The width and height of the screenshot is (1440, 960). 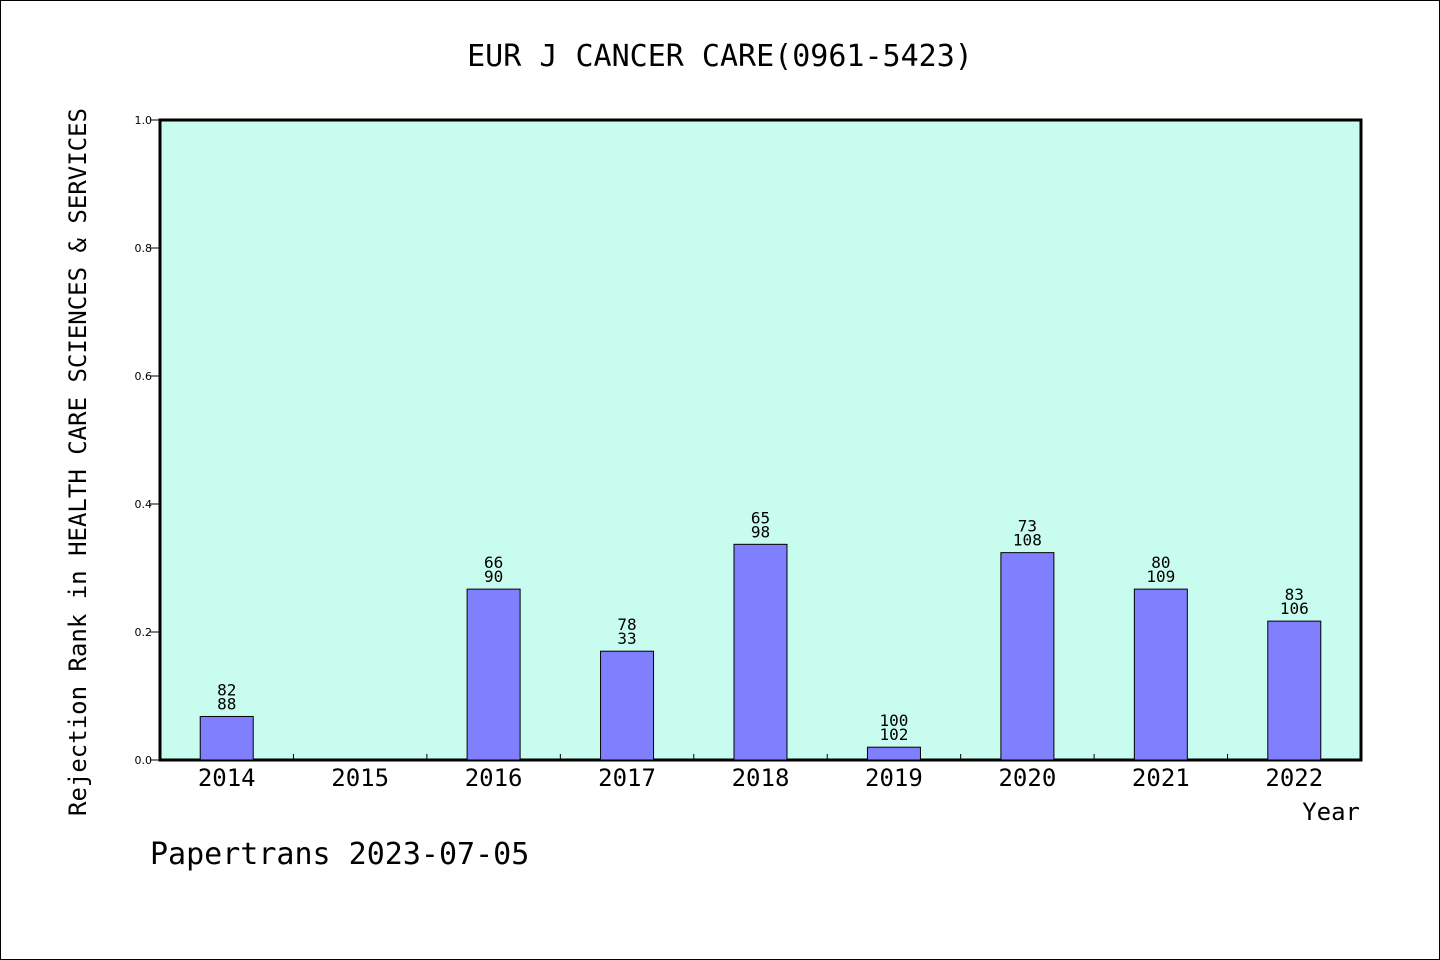 I want to click on bar-2020, so click(x=1027, y=656).